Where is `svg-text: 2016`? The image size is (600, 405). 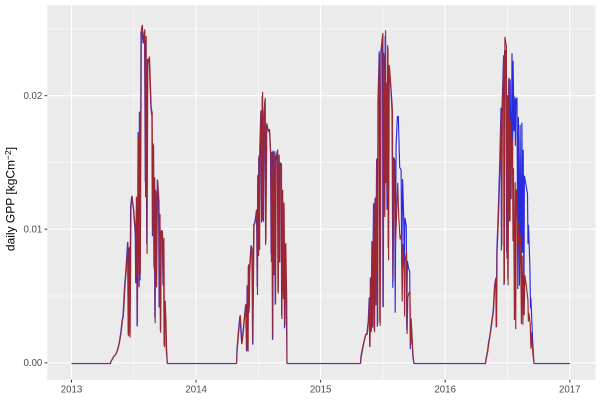
svg-text: 2016 is located at coordinates (445, 390).